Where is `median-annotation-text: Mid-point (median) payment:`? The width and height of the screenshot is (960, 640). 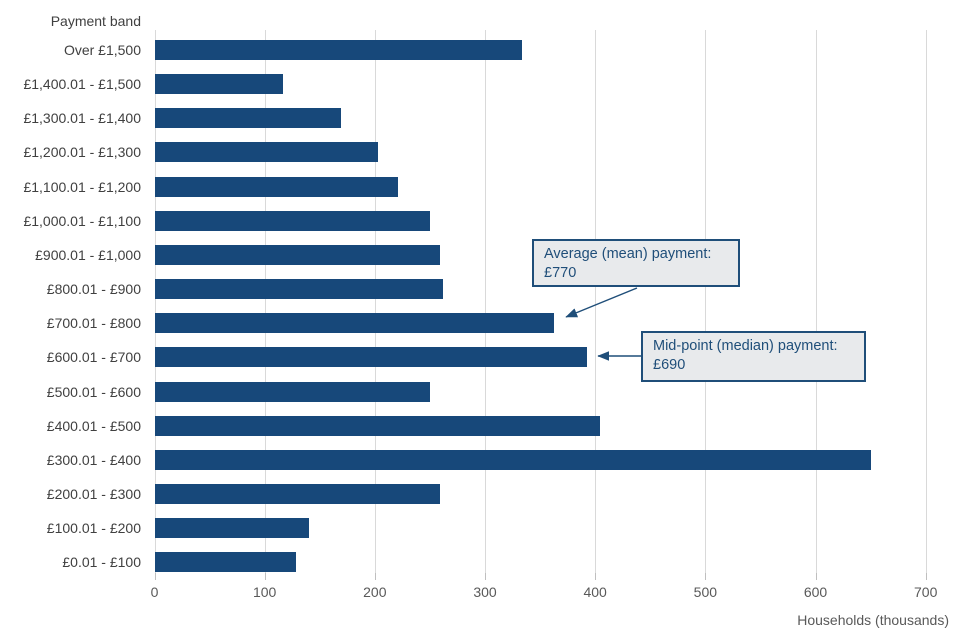 median-annotation-text: Mid-point (median) payment: is located at coordinates (745, 346).